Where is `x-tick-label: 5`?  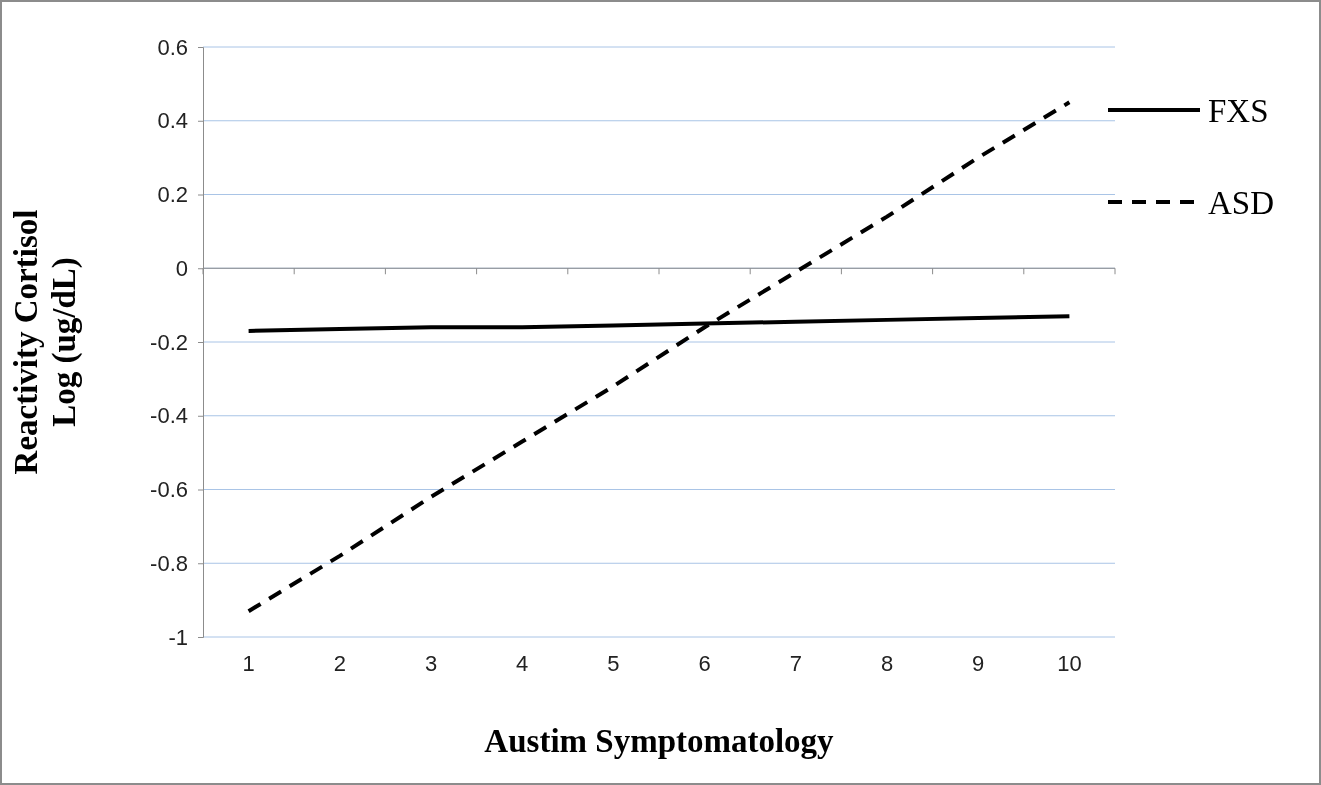 x-tick-label: 5 is located at coordinates (613, 663).